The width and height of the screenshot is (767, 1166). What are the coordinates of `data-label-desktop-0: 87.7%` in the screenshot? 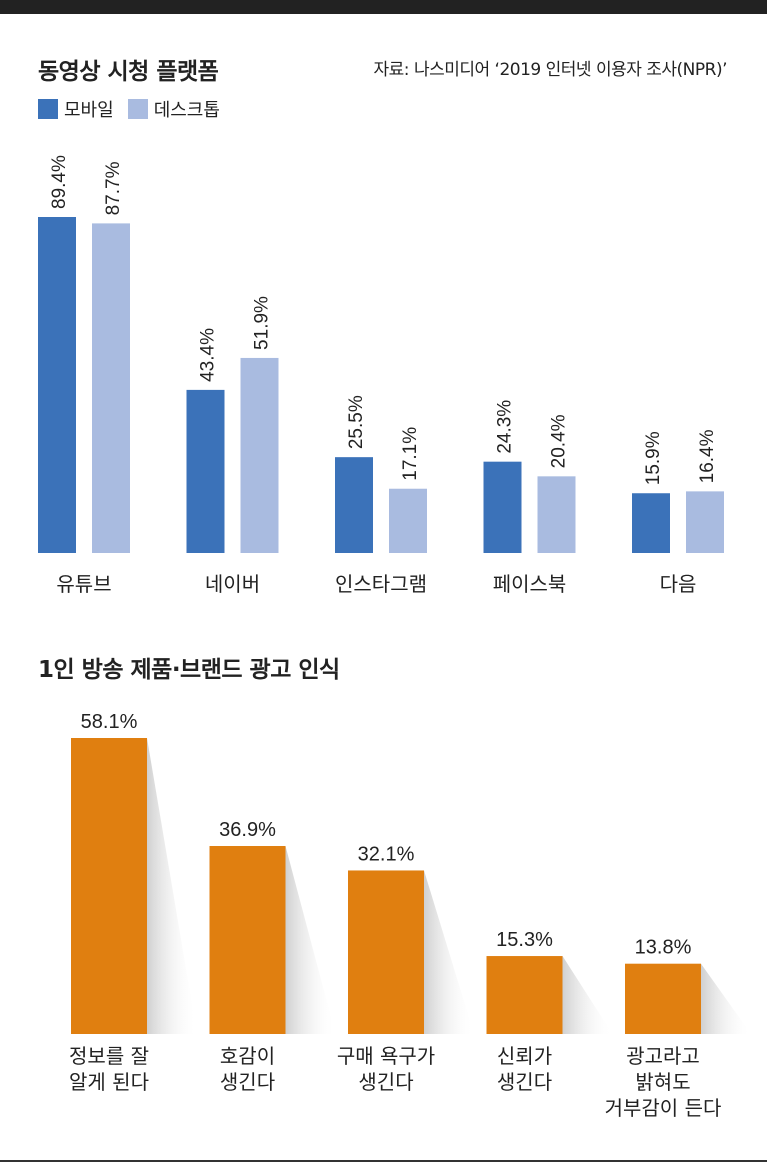 It's located at (113, 188).